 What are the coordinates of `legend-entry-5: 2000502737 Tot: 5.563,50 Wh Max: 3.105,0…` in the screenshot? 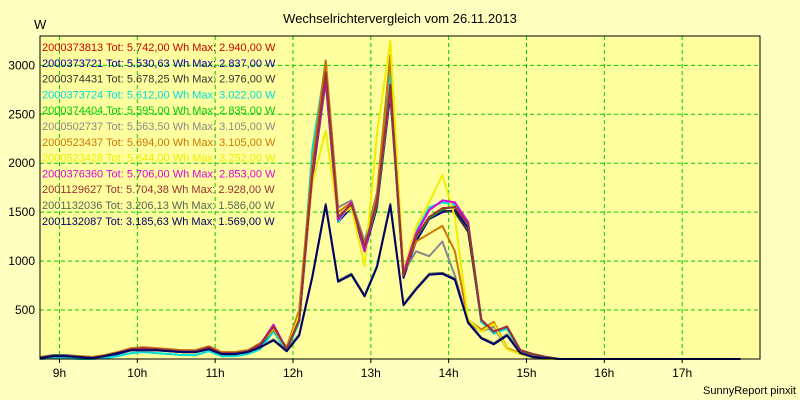 It's located at (159, 127).